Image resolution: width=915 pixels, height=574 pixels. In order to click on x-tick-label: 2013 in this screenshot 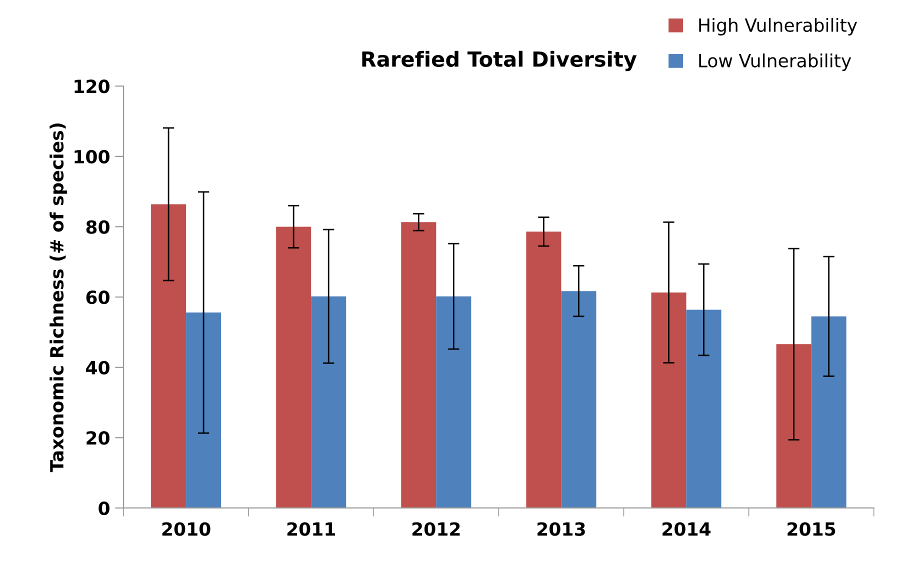, I will do `click(561, 529)`.